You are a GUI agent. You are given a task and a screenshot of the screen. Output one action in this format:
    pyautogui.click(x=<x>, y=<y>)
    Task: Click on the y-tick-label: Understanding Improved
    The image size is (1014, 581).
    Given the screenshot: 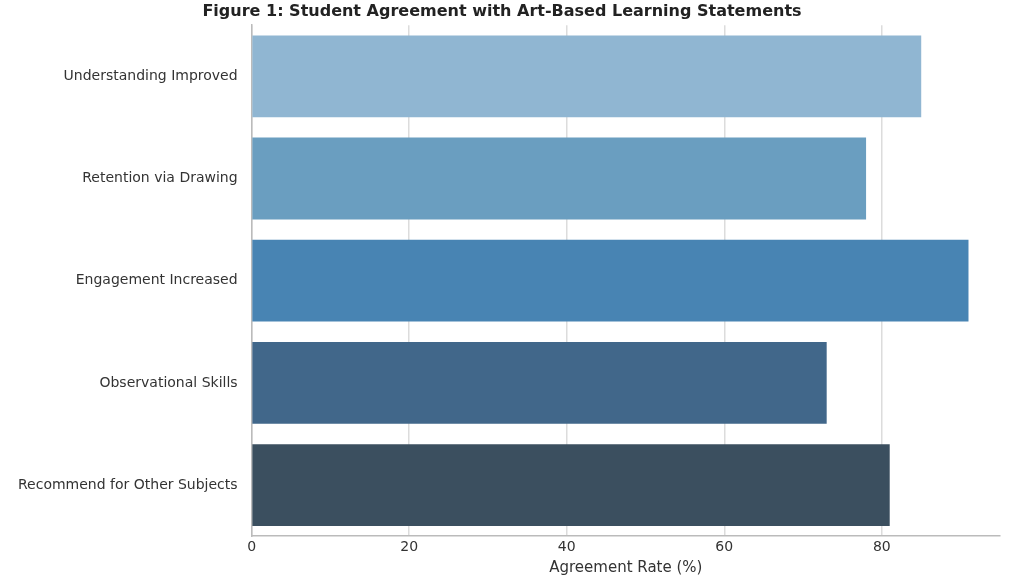 What is the action you would take?
    pyautogui.click(x=150, y=74)
    